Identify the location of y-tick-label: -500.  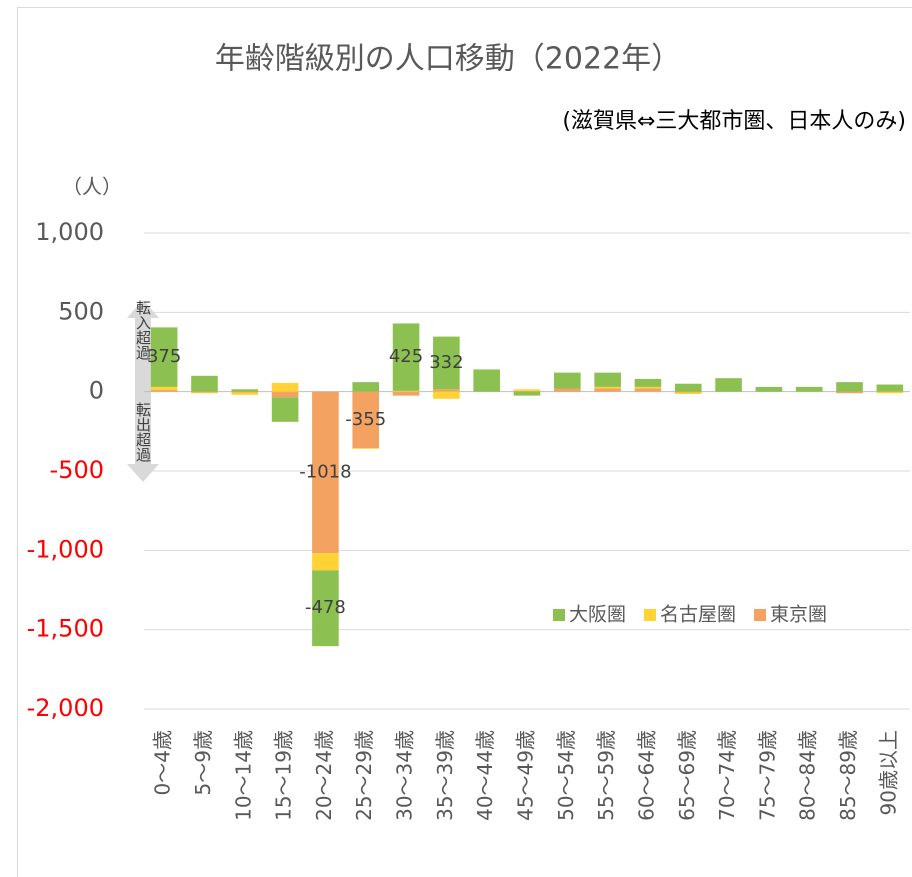
(77, 470).